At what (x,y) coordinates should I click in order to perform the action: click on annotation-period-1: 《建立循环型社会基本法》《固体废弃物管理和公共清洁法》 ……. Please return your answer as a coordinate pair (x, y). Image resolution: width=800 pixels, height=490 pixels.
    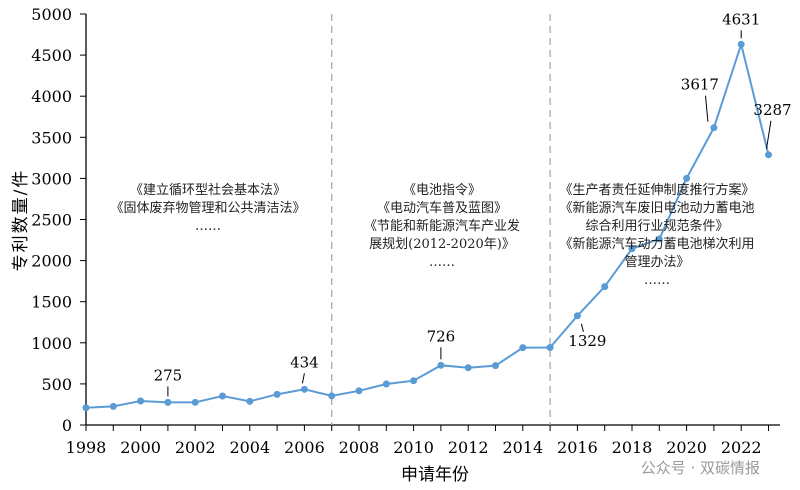
    Looking at the image, I should click on (207, 209).